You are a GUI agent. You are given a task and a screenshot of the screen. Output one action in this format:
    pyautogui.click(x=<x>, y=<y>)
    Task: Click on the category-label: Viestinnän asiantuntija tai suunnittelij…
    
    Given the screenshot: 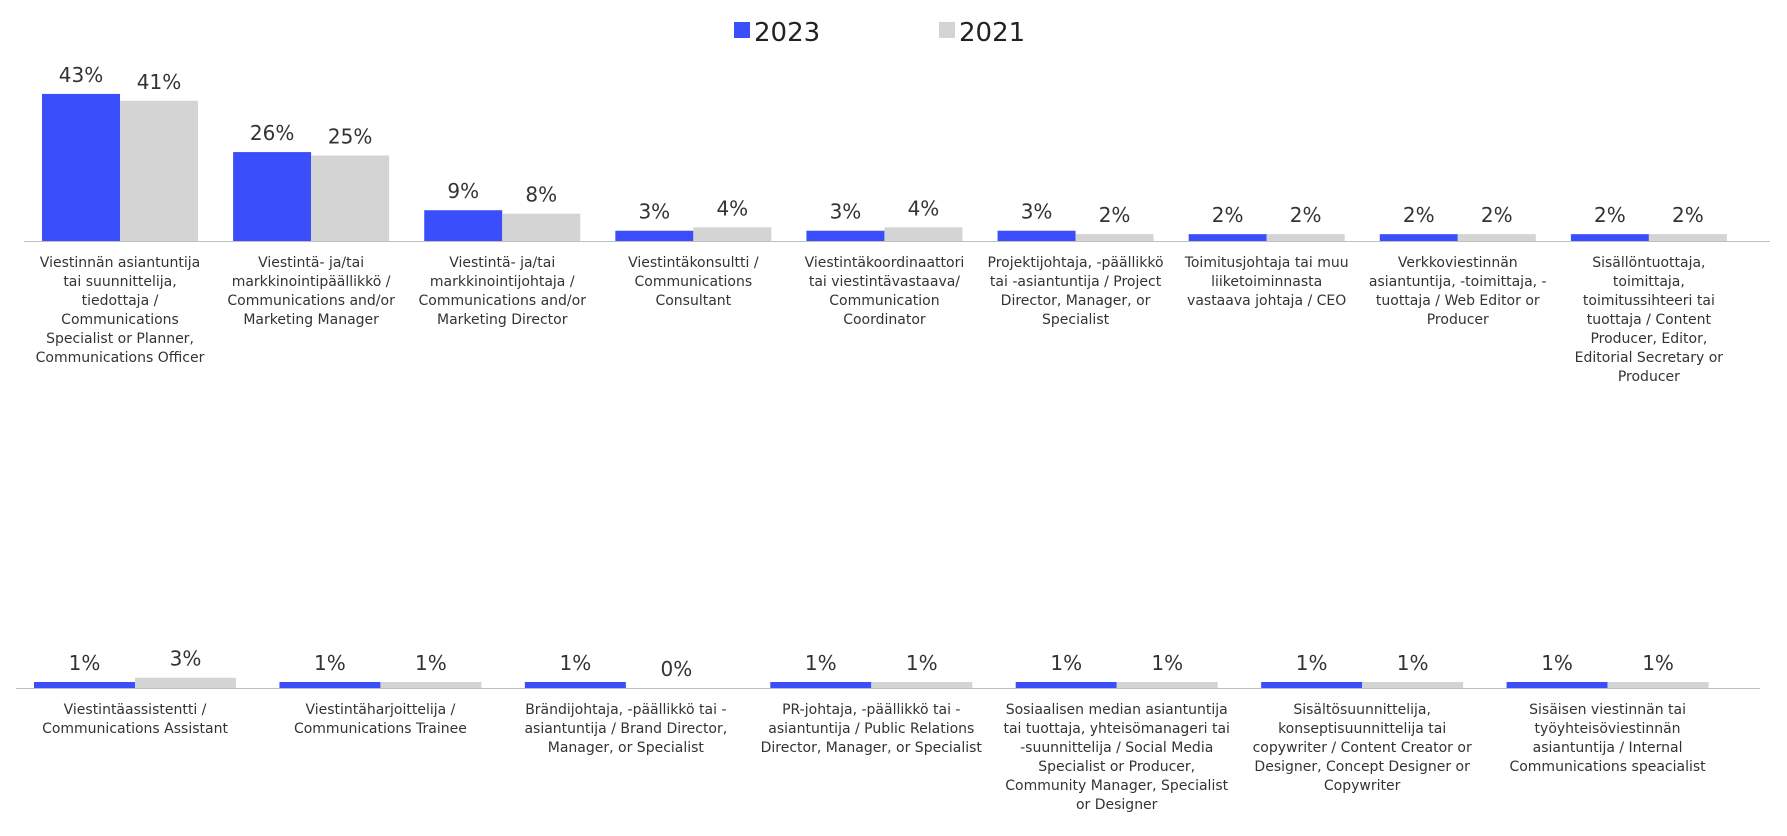 What is the action you would take?
    pyautogui.click(x=120, y=310)
    